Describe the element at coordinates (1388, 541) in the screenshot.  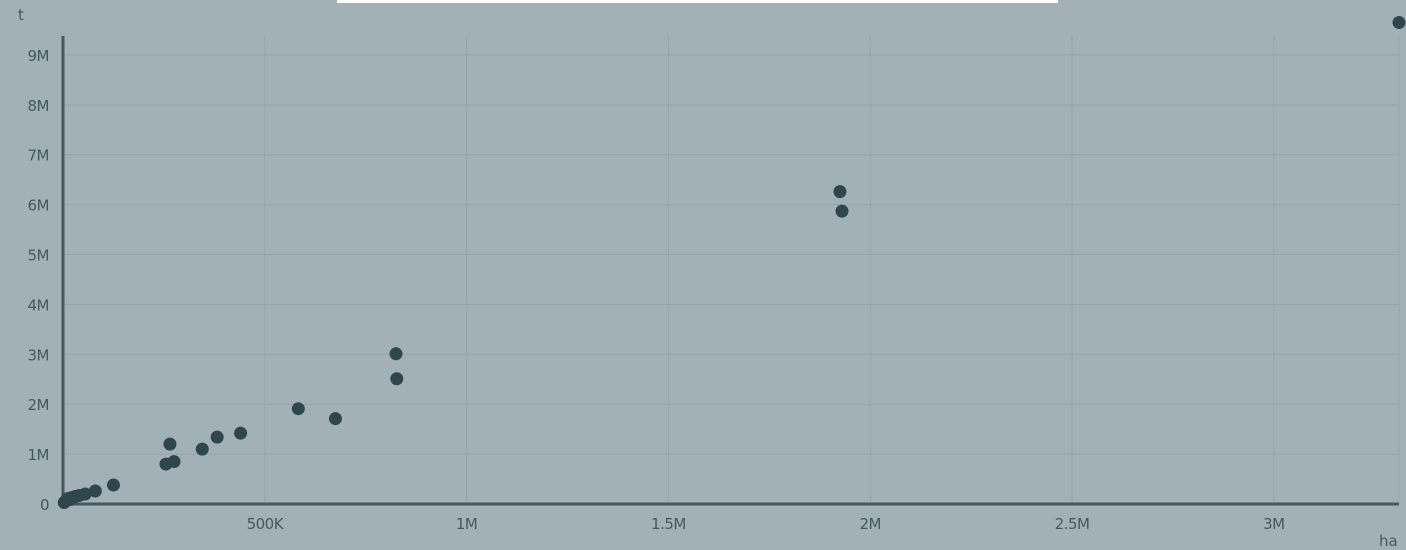
I see `x-axis-unit-label: ha` at that location.